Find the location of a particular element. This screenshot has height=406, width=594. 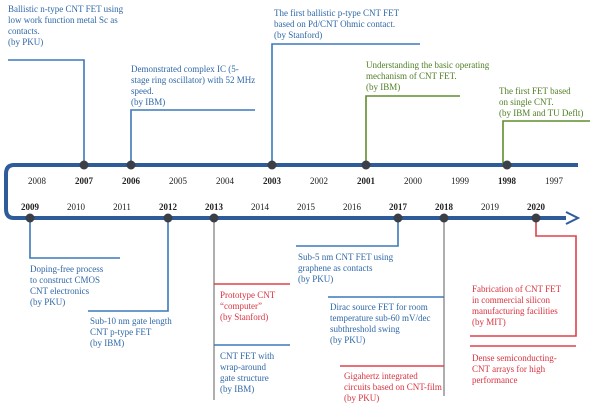

year-label: 2010 is located at coordinates (76, 207).